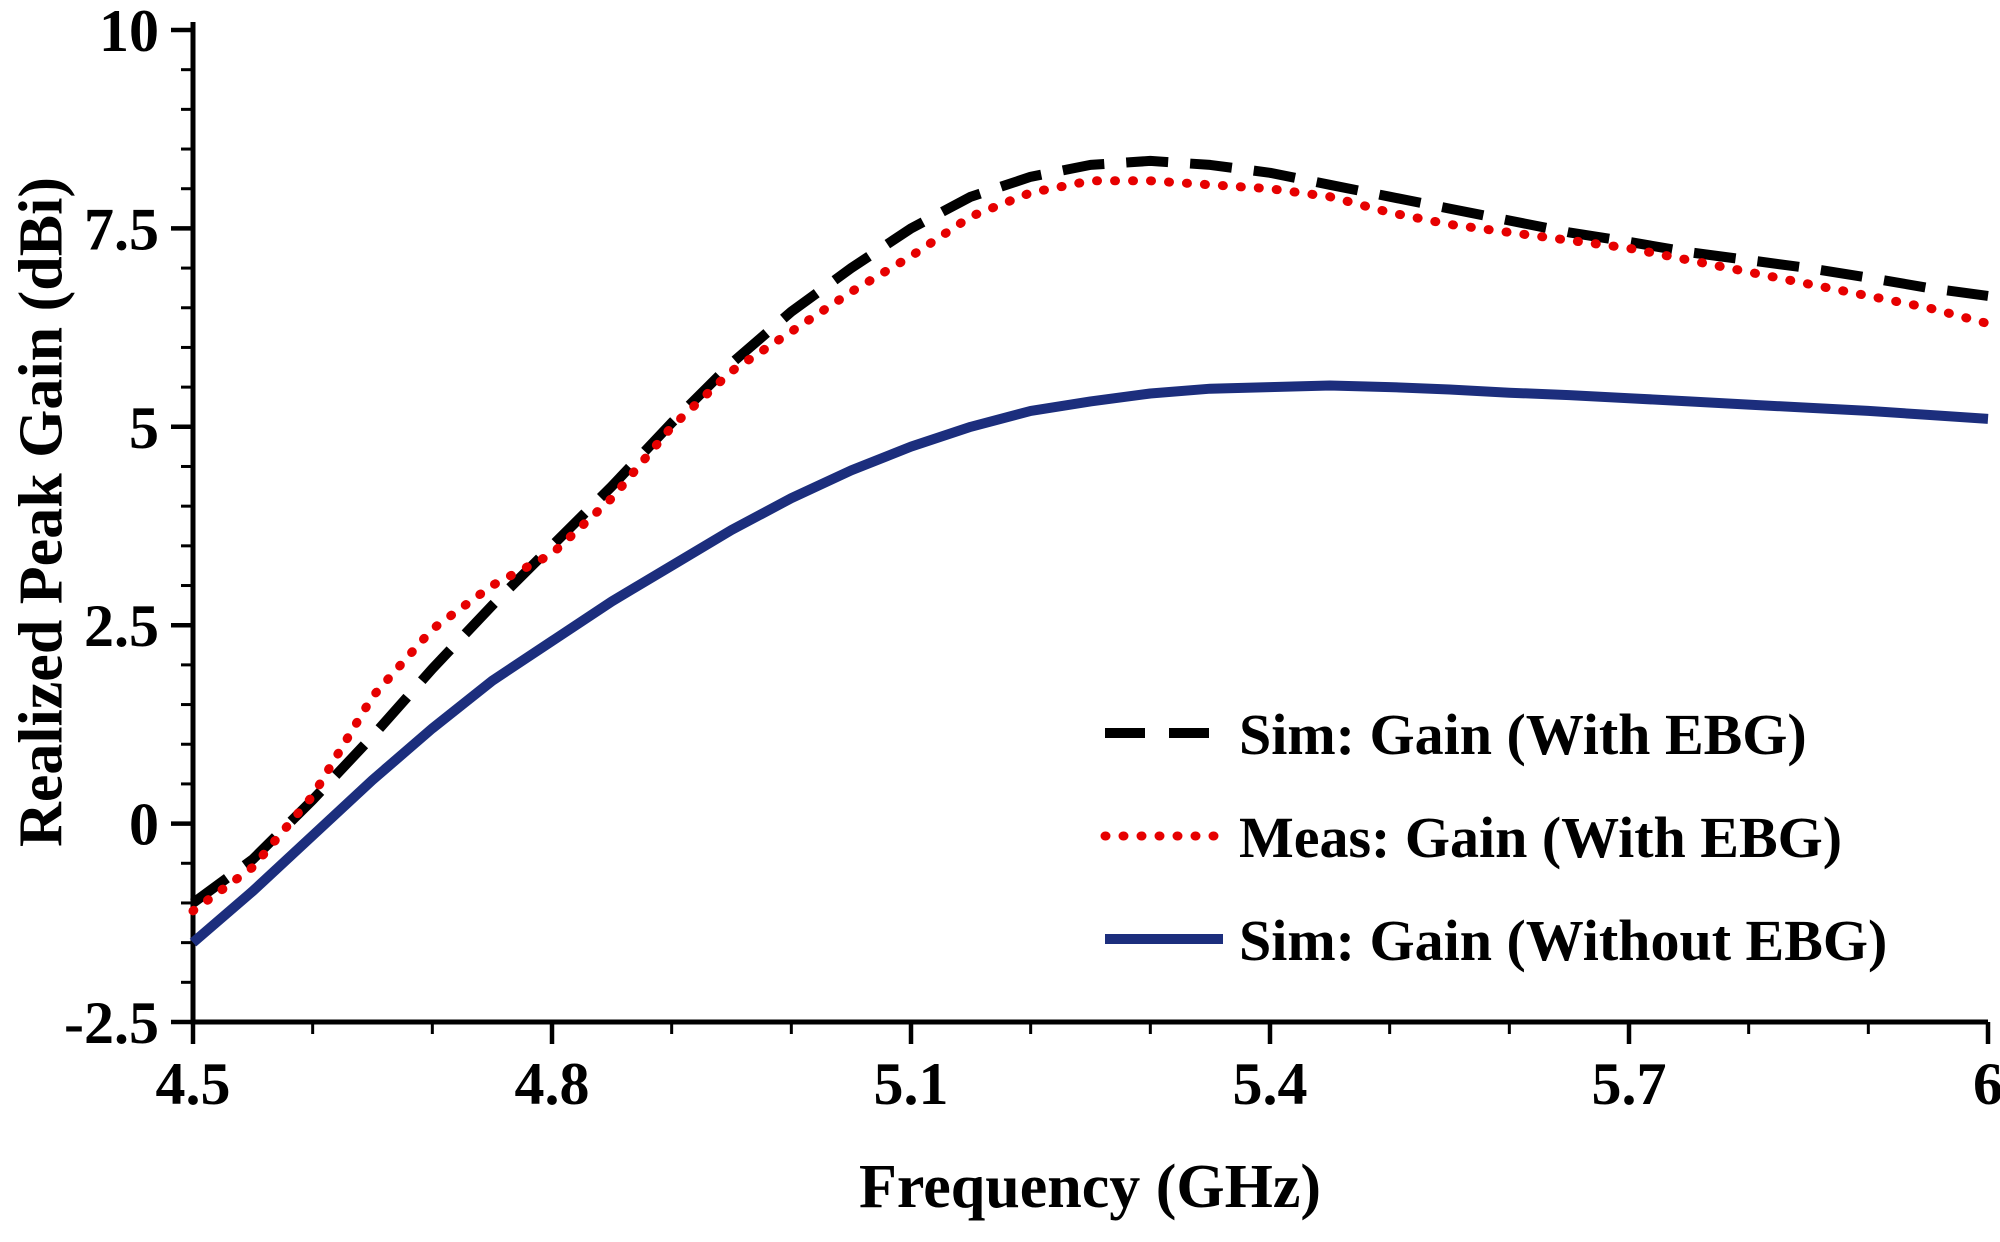 Image resolution: width=2000 pixels, height=1242 pixels. I want to click on y-tick-label: 10, so click(129, 32).